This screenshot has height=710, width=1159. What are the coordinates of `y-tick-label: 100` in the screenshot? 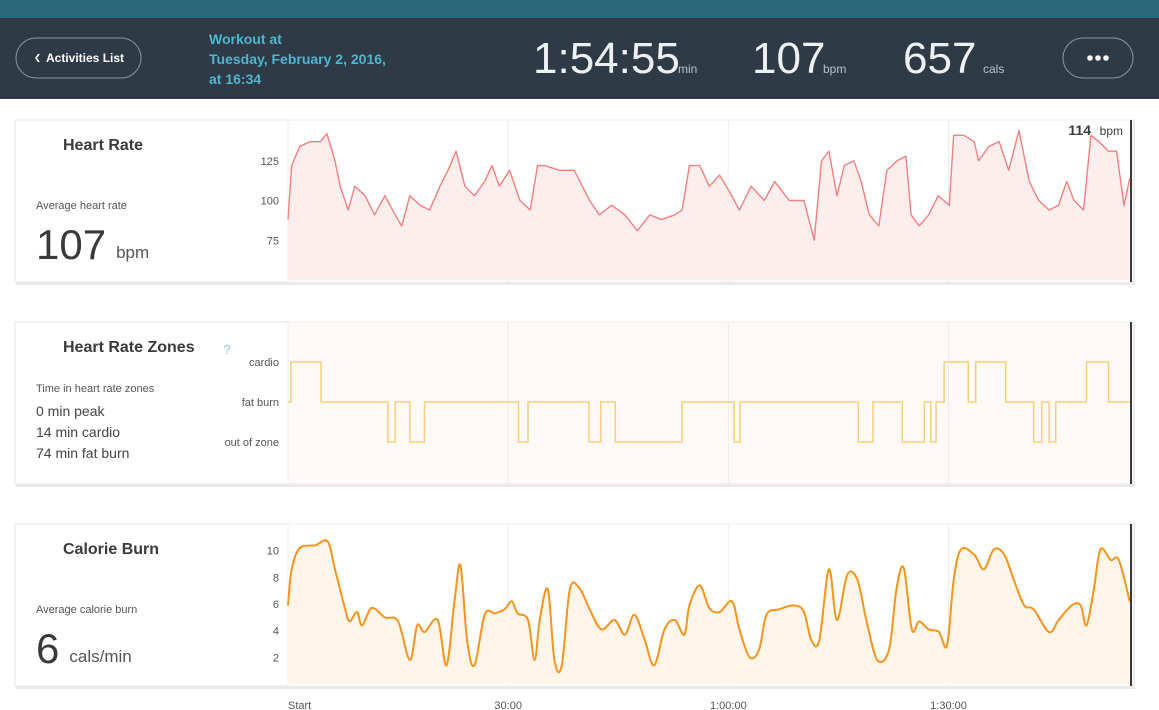 It's located at (270, 202).